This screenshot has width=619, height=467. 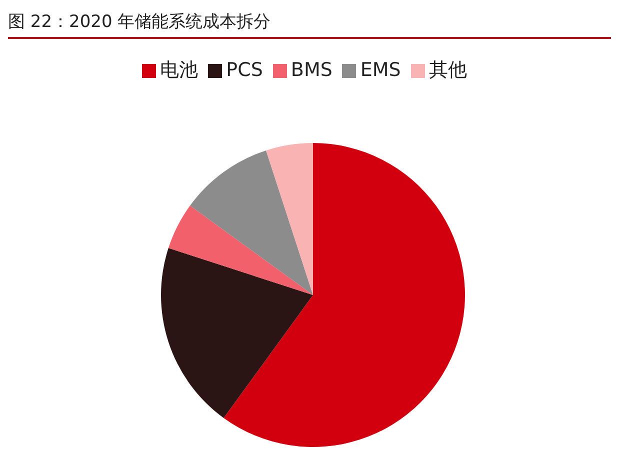 I want to click on legend-label: PCS, so click(x=244, y=70).